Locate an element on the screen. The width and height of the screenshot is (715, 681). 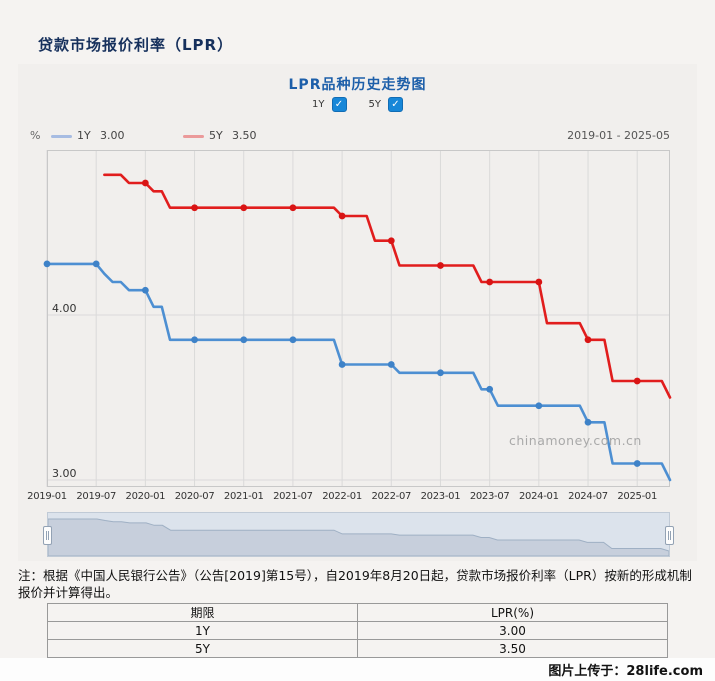
checkbox-1y: ✓ is located at coordinates (339, 104).